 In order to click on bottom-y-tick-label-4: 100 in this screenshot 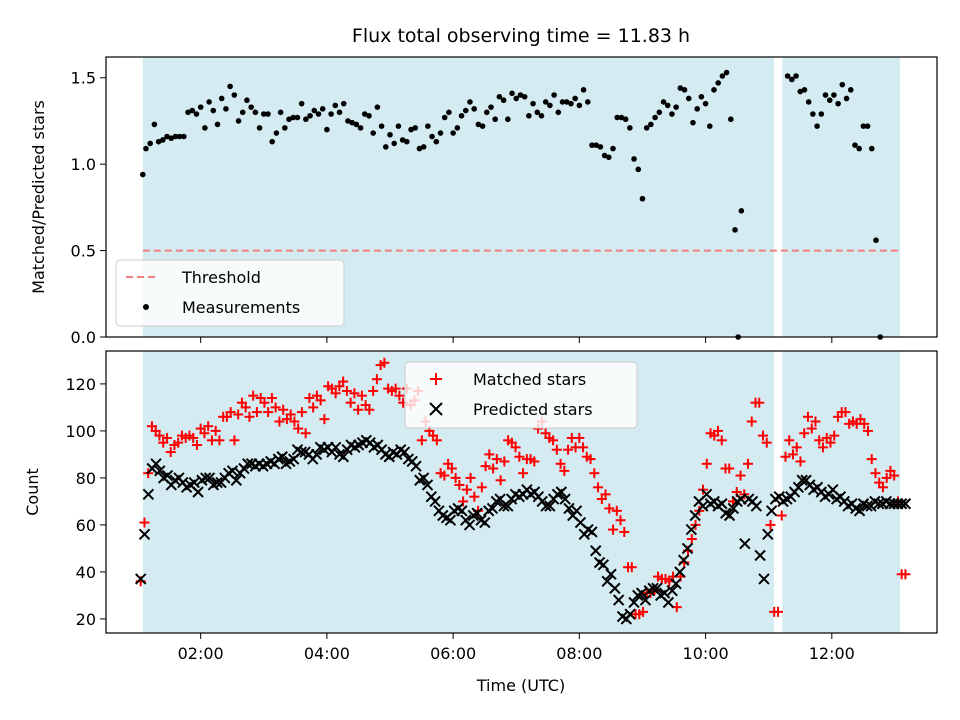, I will do `click(80, 431)`.